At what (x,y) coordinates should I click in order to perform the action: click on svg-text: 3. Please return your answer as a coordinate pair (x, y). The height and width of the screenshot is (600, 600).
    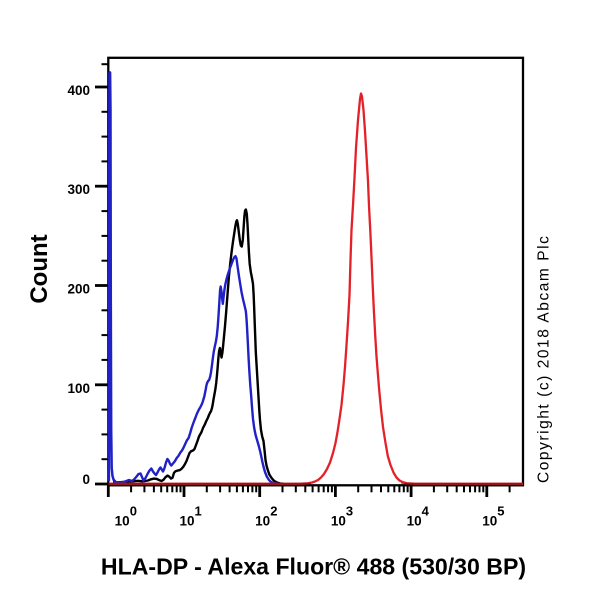
    Looking at the image, I should click on (349, 510).